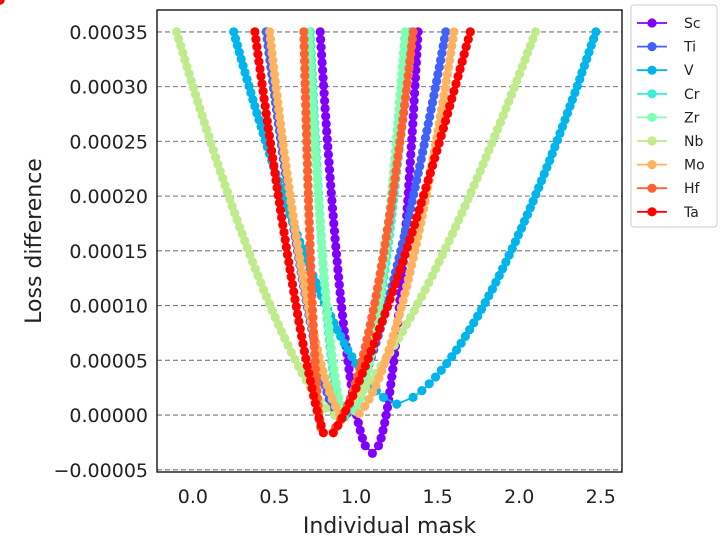 This screenshot has width=722, height=547. Describe the element at coordinates (669, 189) in the screenshot. I see `legend-item-hf: Hf` at that location.